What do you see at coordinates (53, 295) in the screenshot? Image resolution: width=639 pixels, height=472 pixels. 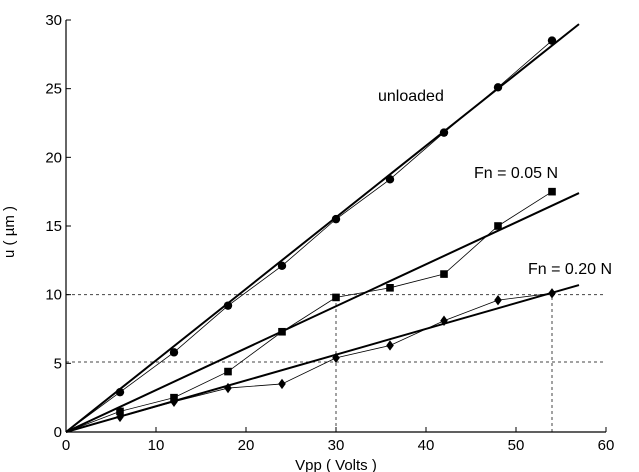 I see `y-tick-label-2: 10` at bounding box center [53, 295].